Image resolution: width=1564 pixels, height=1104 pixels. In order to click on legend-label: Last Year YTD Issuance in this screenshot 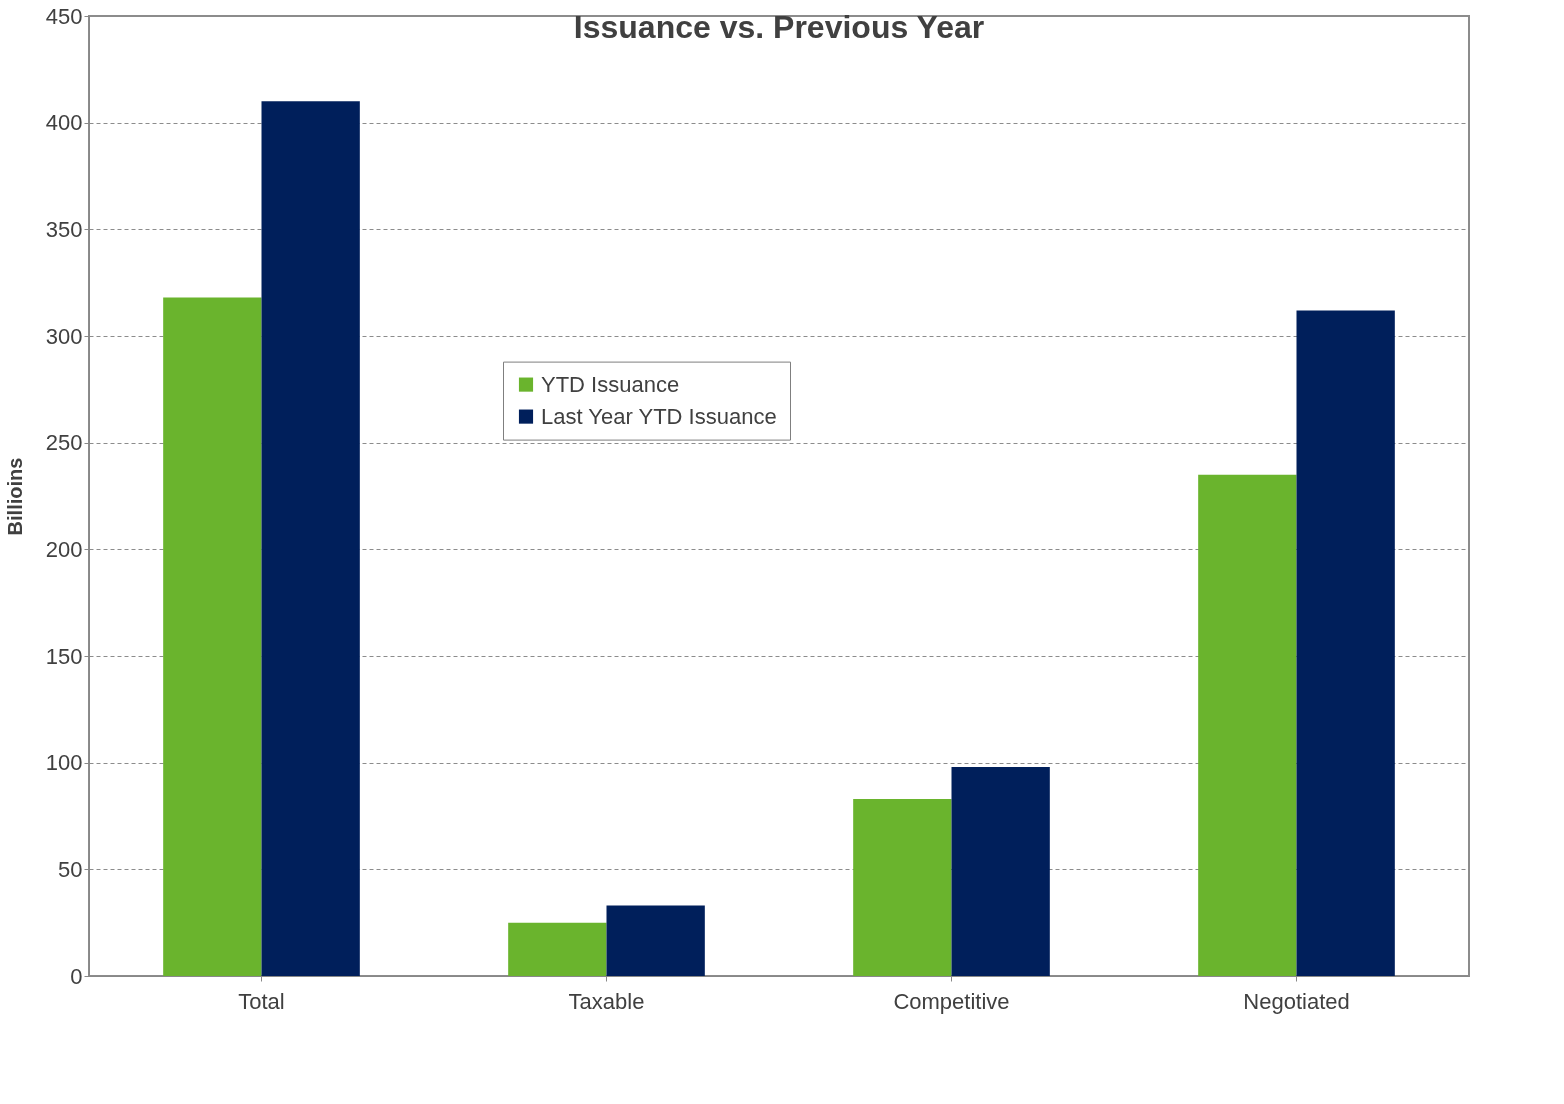, I will do `click(659, 416)`.